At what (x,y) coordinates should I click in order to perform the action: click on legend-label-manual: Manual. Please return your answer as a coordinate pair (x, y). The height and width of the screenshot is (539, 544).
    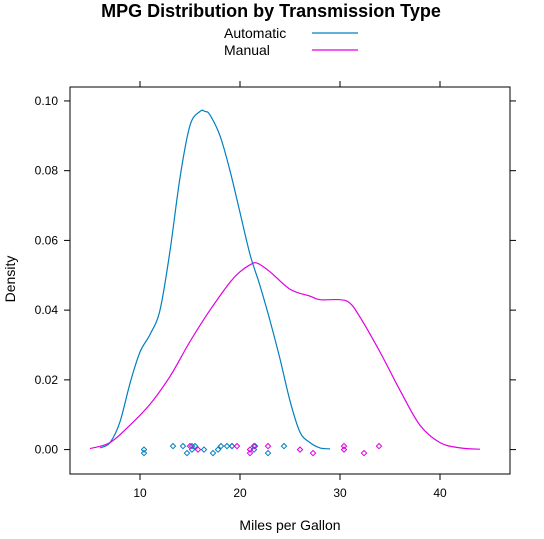
    Looking at the image, I should click on (247, 50).